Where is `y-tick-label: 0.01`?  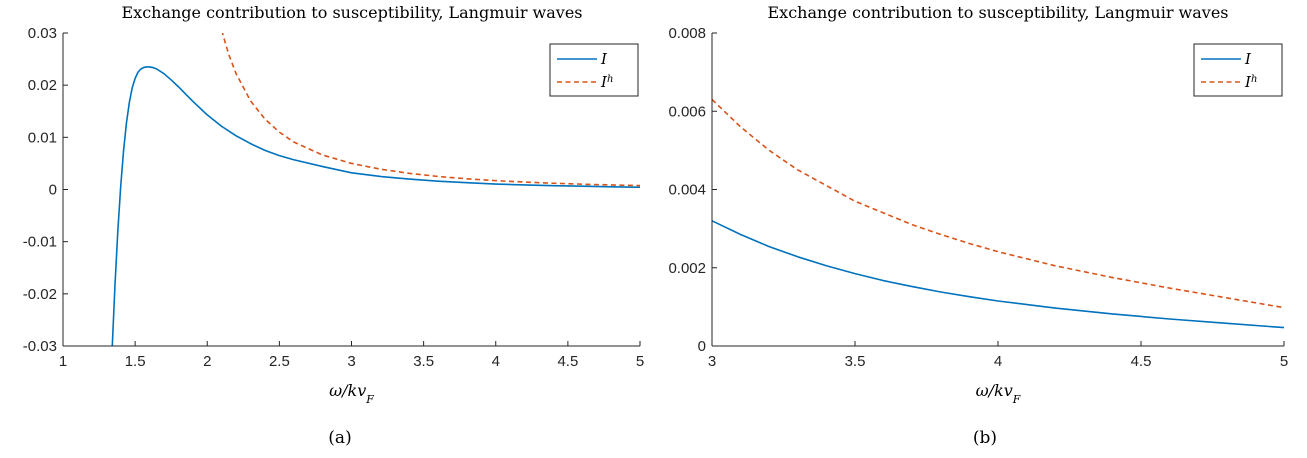 y-tick-label: 0.01 is located at coordinates (42, 137).